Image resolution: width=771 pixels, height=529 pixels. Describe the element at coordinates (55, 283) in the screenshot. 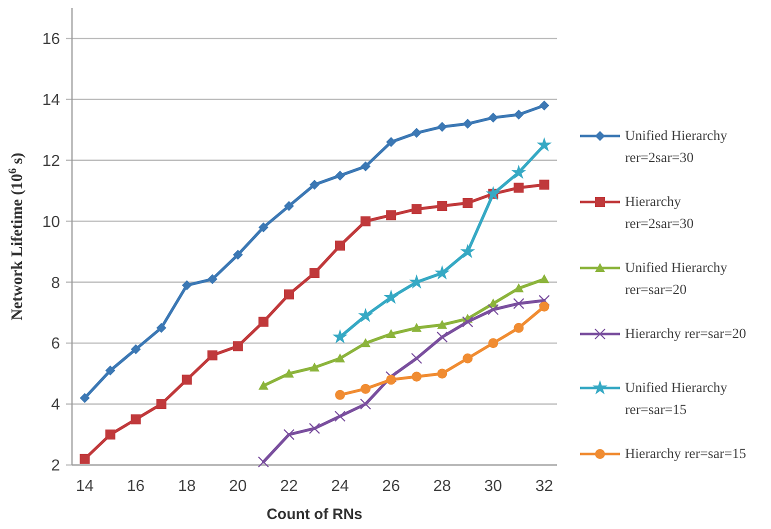

I see `y-tick-label: 8` at that location.